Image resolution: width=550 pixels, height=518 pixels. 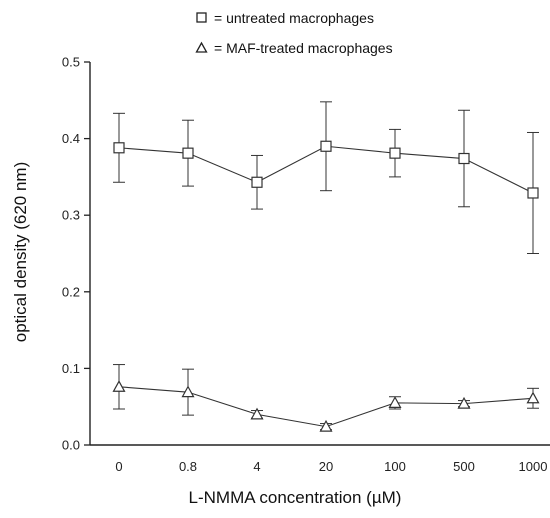 What do you see at coordinates (201, 47) in the screenshot?
I see `legend-marker-triangle` at bounding box center [201, 47].